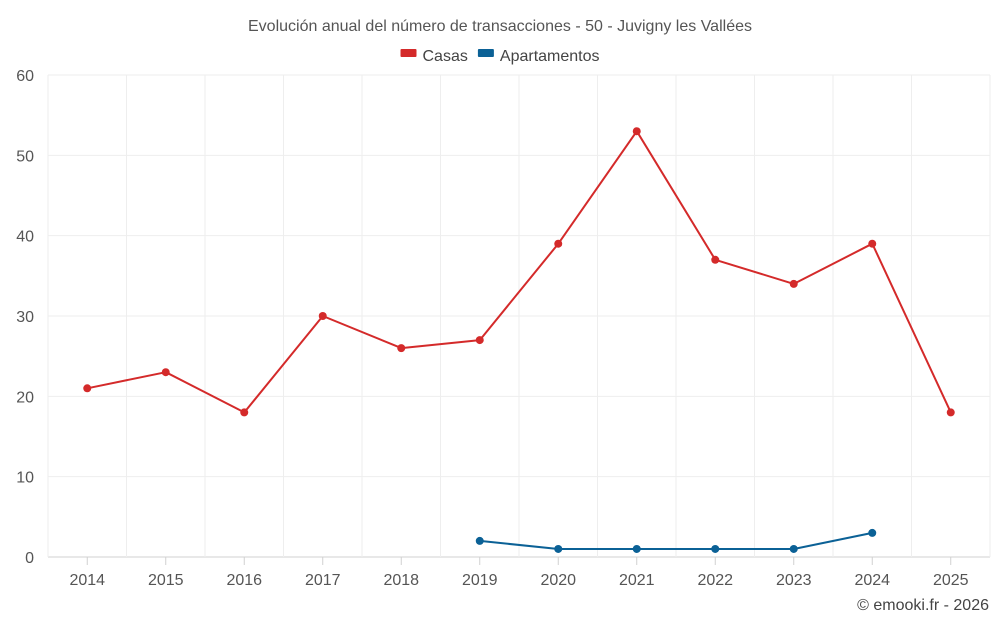  What do you see at coordinates (25, 397) in the screenshot?
I see `y-tick-label: 20` at bounding box center [25, 397].